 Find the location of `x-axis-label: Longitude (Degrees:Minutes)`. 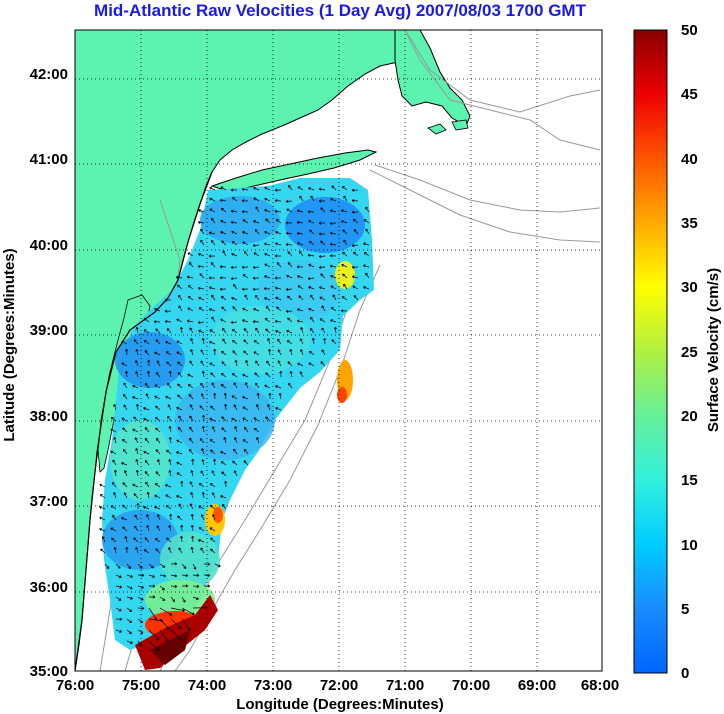

x-axis-label: Longitude (Degrees:Minutes) is located at coordinates (340, 704).